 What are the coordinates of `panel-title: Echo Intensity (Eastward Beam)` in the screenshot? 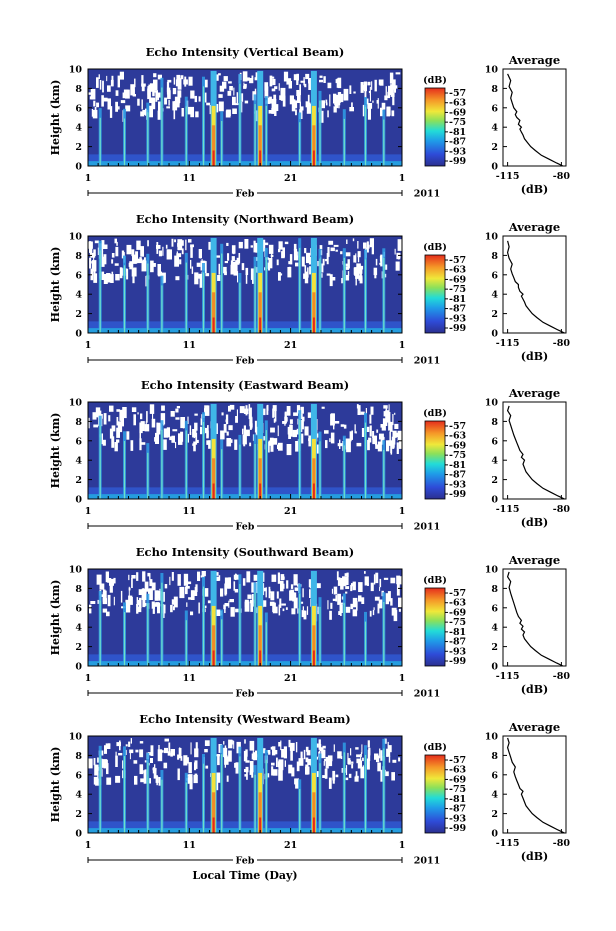 It's located at (245, 385).